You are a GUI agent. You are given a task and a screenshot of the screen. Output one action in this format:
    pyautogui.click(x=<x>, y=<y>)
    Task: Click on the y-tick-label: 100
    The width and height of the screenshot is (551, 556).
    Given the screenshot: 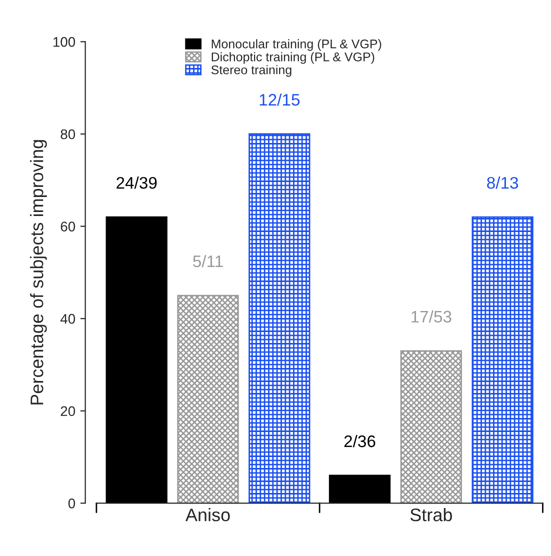 What is the action you would take?
    pyautogui.click(x=64, y=42)
    